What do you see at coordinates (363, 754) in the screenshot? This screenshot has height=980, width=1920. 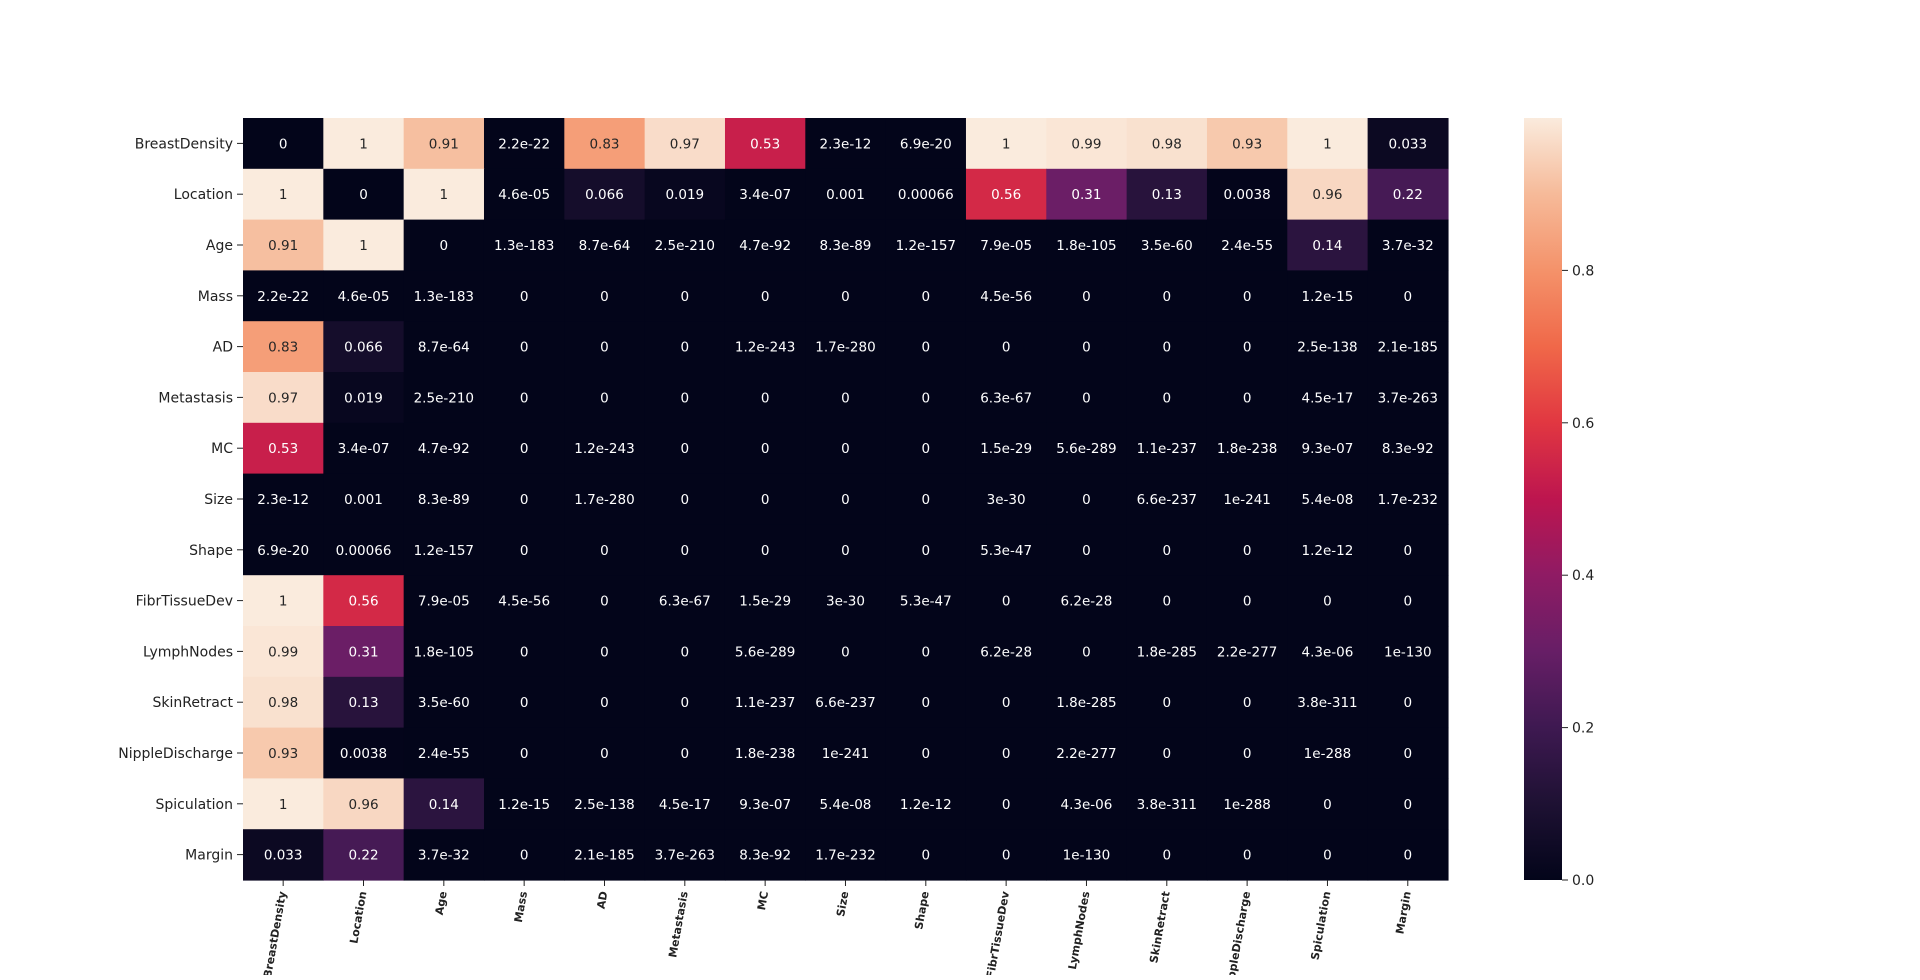 I see `cell-value-label: 0.0038` at bounding box center [363, 754].